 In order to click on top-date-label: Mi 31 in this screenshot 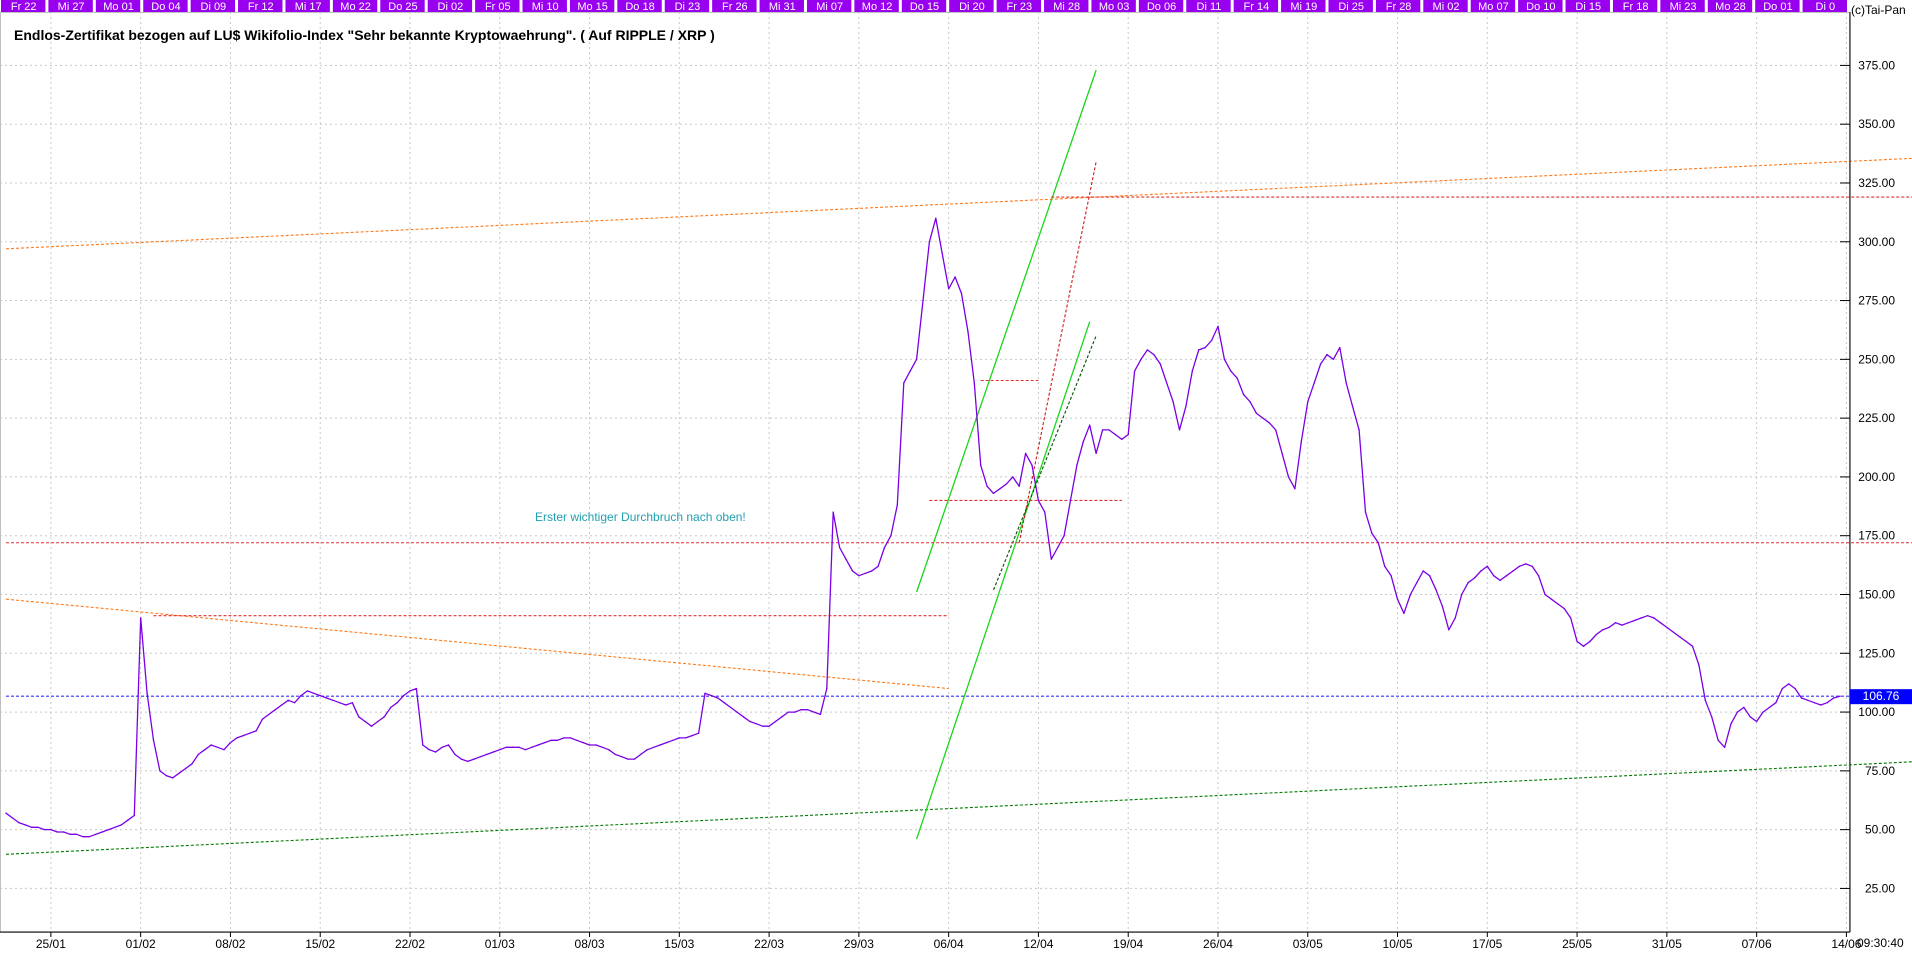, I will do `click(782, 7)`.